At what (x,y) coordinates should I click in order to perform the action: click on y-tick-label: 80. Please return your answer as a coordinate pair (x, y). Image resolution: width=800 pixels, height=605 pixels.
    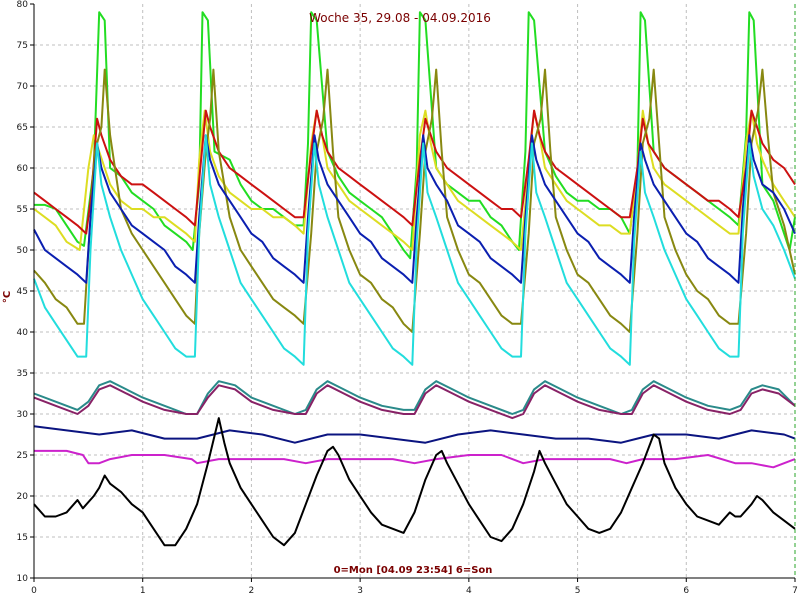
    Looking at the image, I should click on (23, 5).